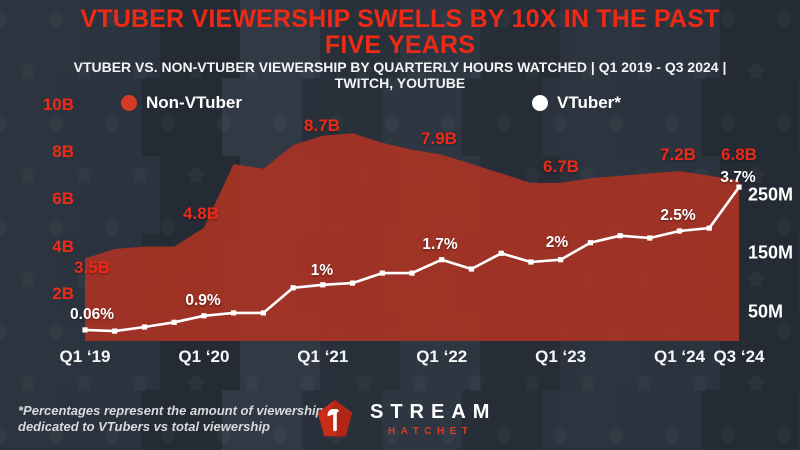 Image resolution: width=800 pixels, height=450 pixels. What do you see at coordinates (431, 431) in the screenshot?
I see `brand-name-hatchet: HATCHET` at bounding box center [431, 431].